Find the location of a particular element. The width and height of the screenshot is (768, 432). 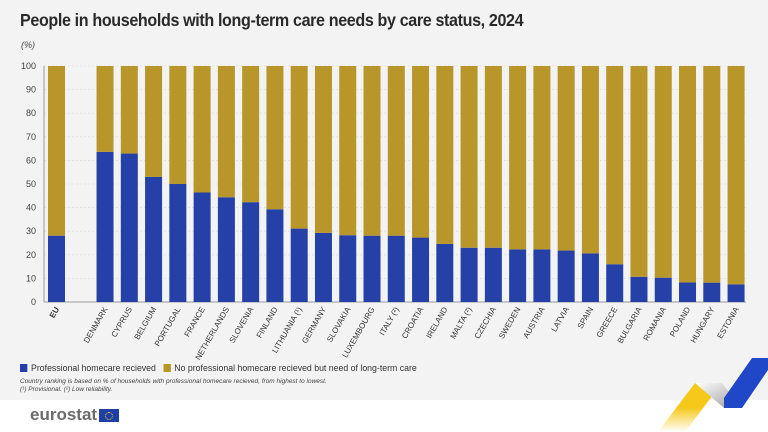

y-tick-label: 10 is located at coordinates (31, 278).